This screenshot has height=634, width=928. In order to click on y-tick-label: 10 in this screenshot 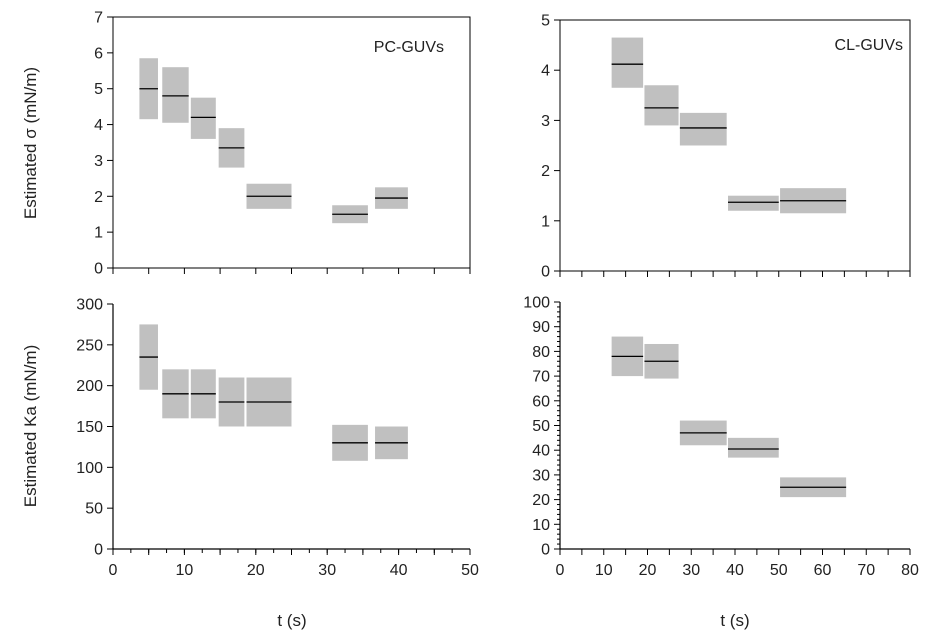, I will do `click(541, 525)`.